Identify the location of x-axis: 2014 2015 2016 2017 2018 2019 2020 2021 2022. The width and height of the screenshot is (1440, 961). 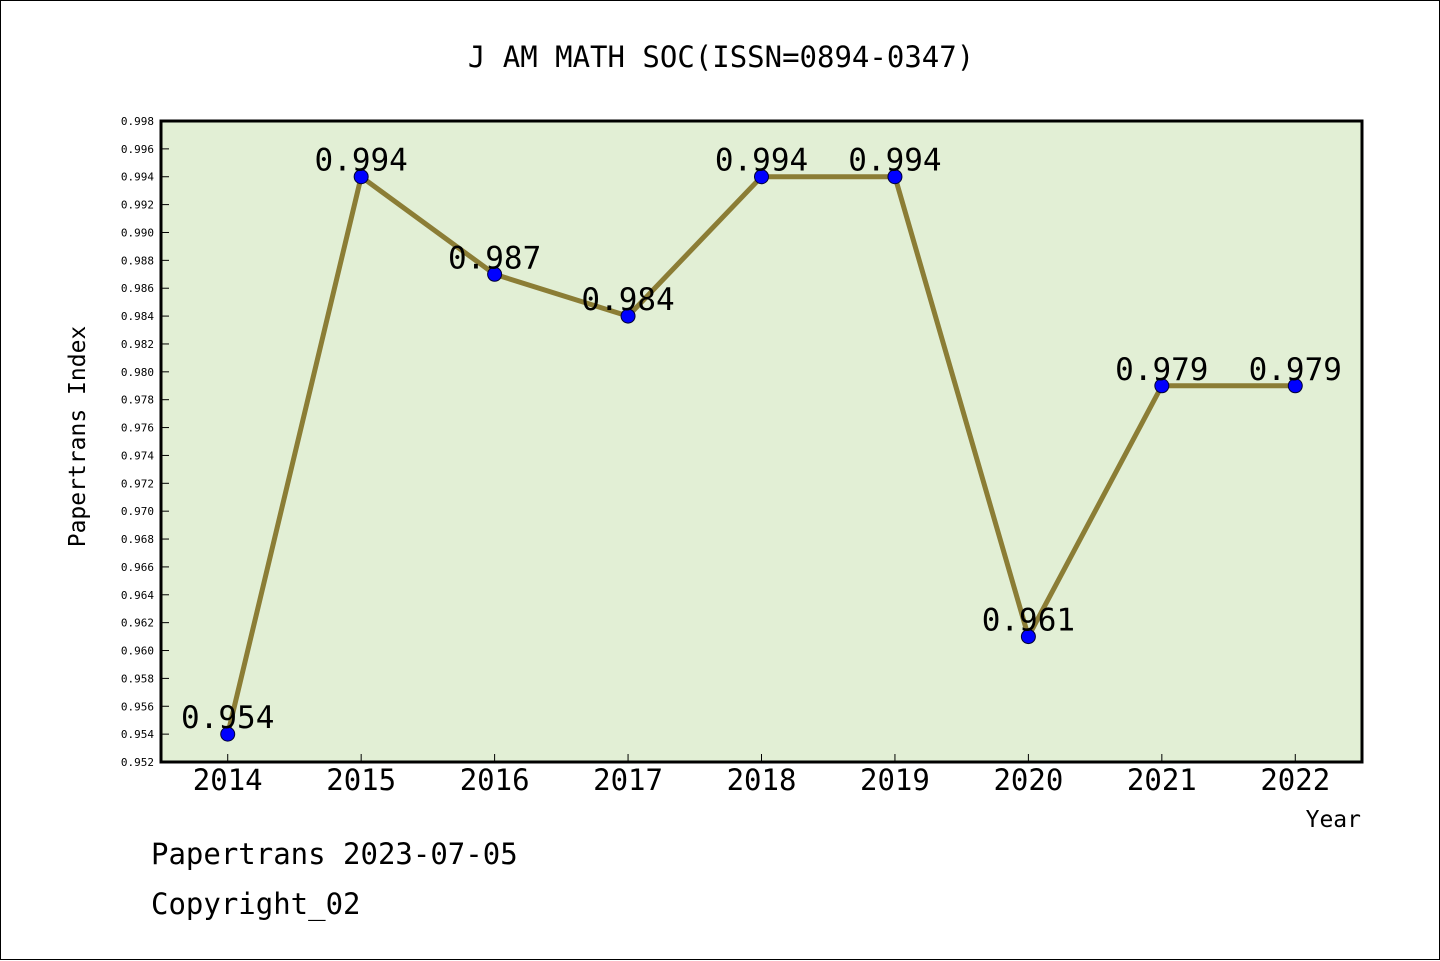
(761, 775).